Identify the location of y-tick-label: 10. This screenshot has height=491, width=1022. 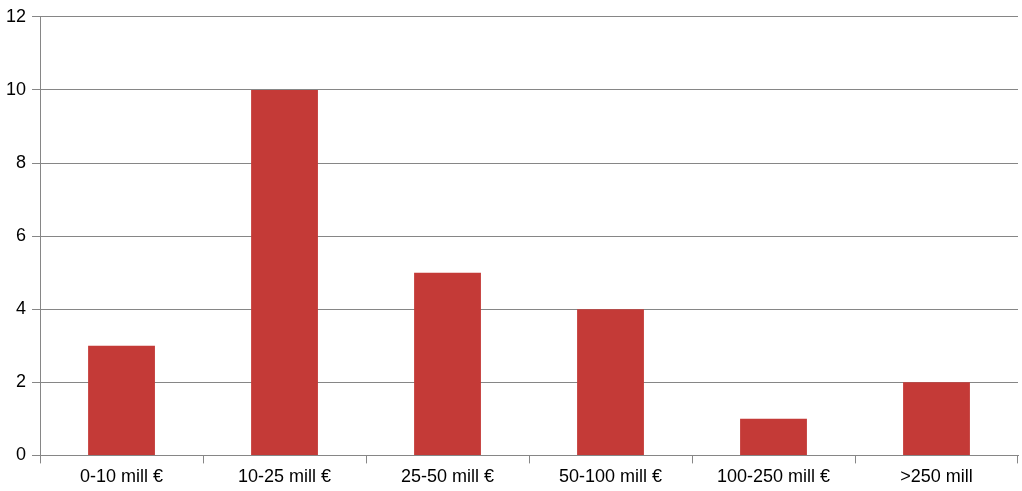
(16, 88).